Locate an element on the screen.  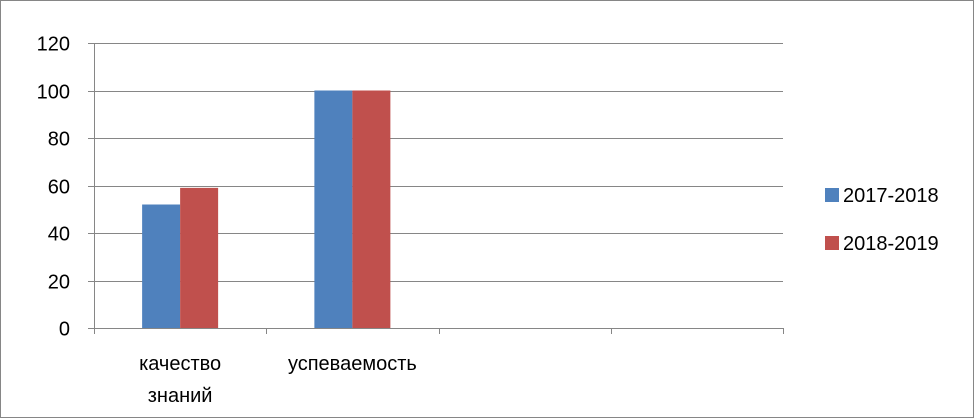
y-tick-label: 20 is located at coordinates (59, 283).